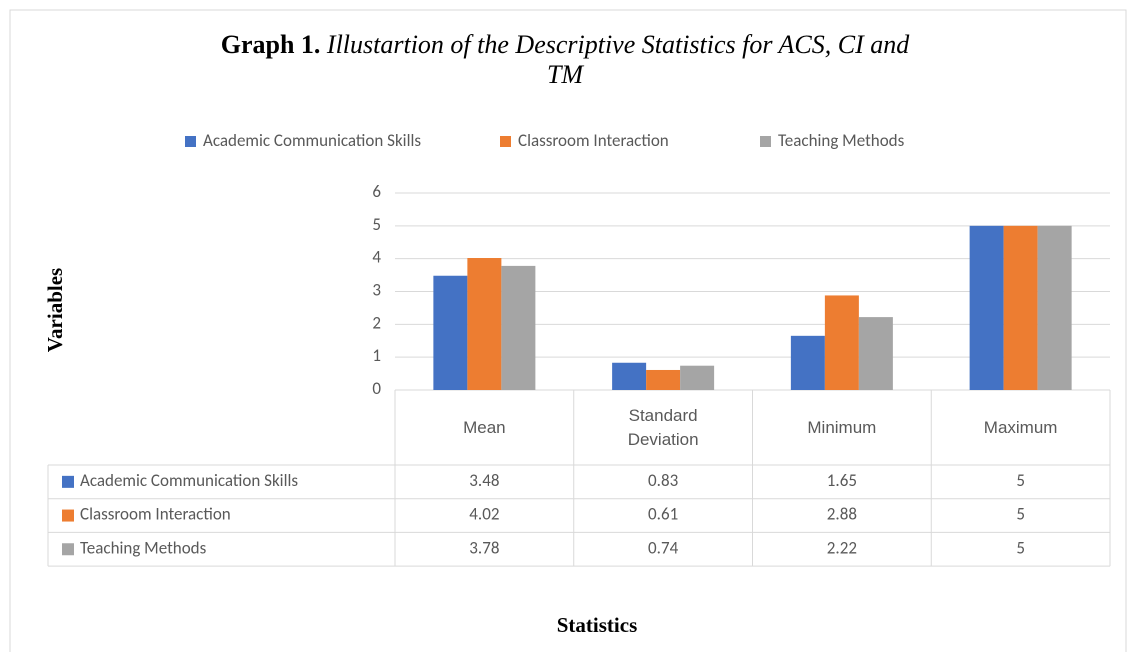  What do you see at coordinates (597, 625) in the screenshot?
I see `x-axis-label: Statistics` at bounding box center [597, 625].